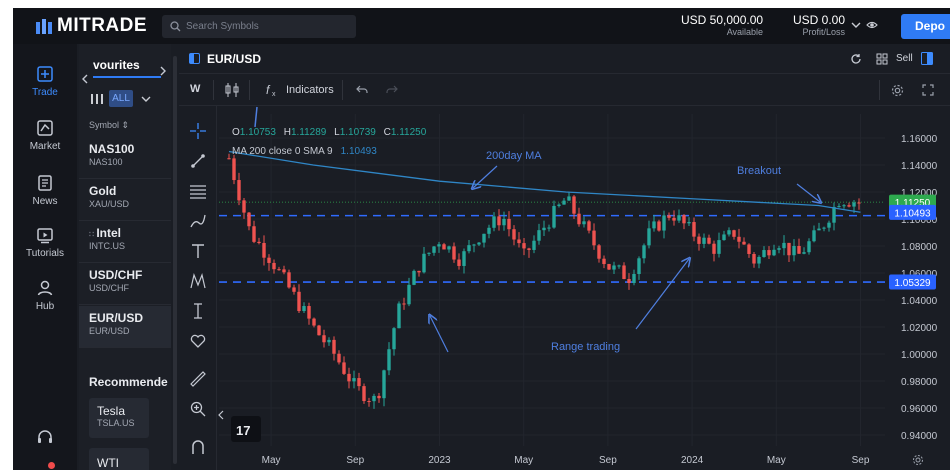 Image resolution: width=950 pixels, height=470 pixels. What do you see at coordinates (221, 415) in the screenshot?
I see `collapse-toolbar-icon` at bounding box center [221, 415].